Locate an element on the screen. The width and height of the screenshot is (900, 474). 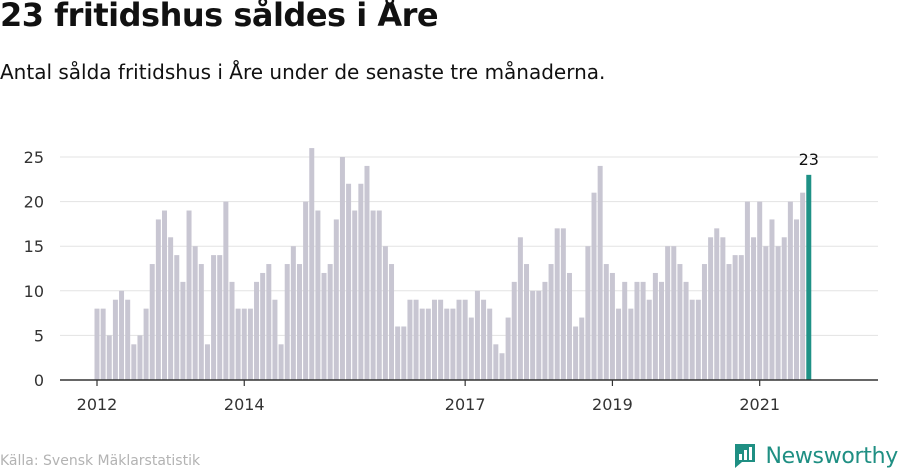
x-tick-label: 2012 is located at coordinates (97, 404).